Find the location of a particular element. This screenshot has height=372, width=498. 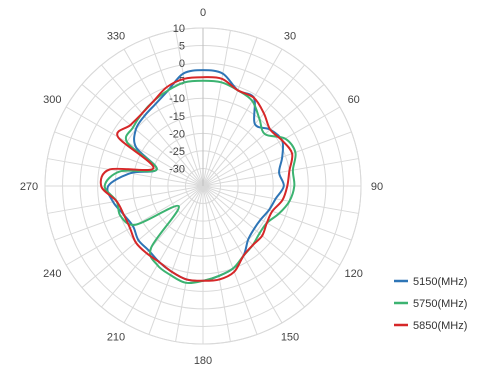

radial-tick-label: -10 is located at coordinates (177, 99).